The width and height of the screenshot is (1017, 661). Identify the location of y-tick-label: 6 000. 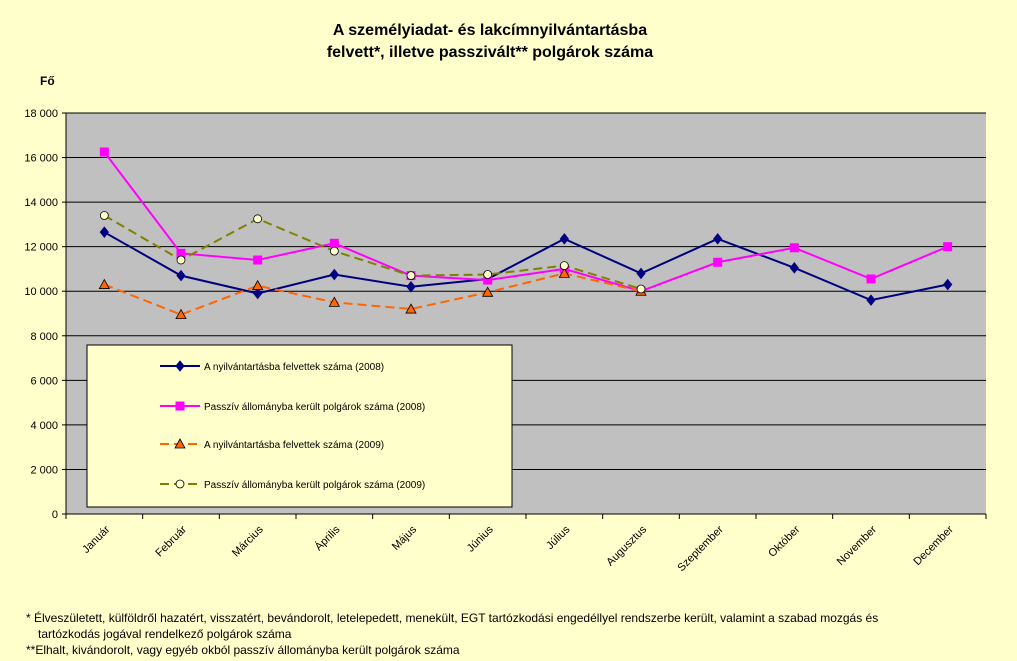
(44, 381).